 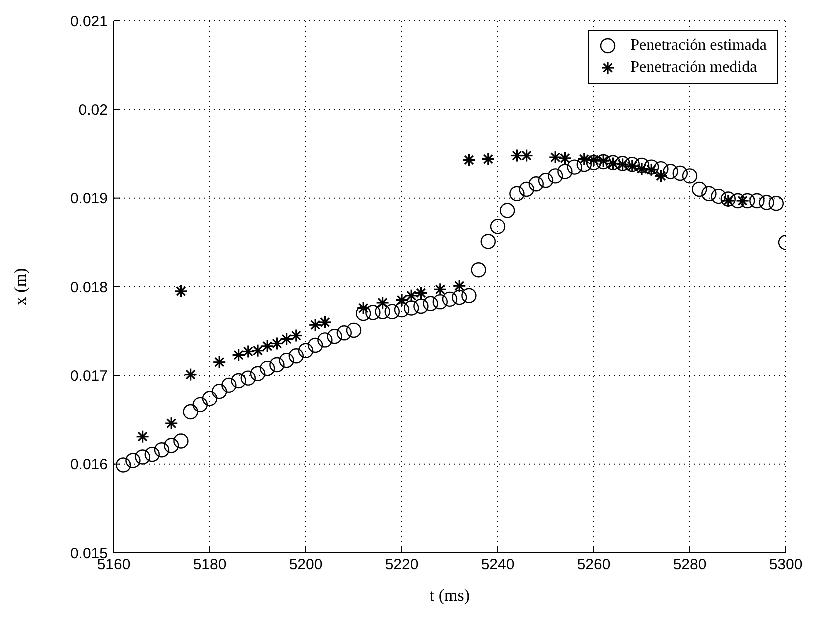 What do you see at coordinates (89, 376) in the screenshot?
I see `y-tick-label: 0.017` at bounding box center [89, 376].